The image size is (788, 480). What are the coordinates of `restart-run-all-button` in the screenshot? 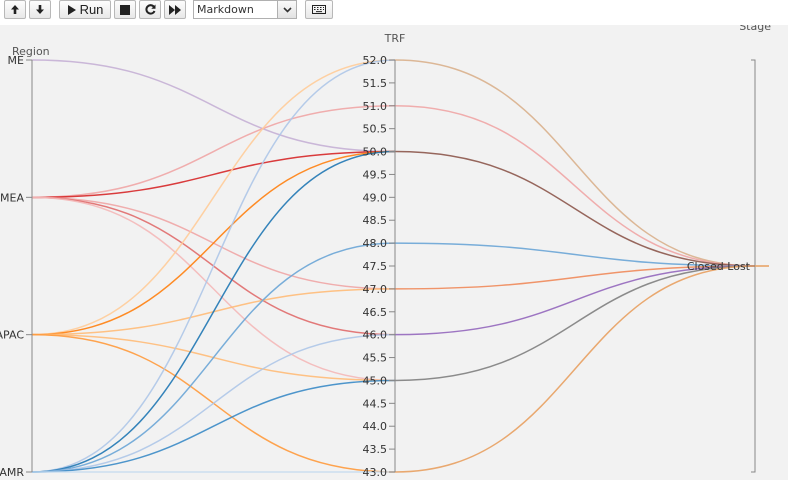 It's located at (175, 9).